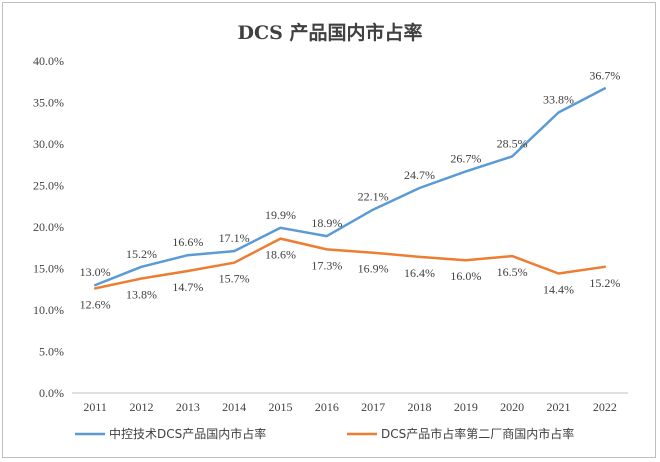 The height and width of the screenshot is (462, 660). What do you see at coordinates (234, 238) in the screenshot?
I see `data-label-s1: 17.1%` at bounding box center [234, 238].